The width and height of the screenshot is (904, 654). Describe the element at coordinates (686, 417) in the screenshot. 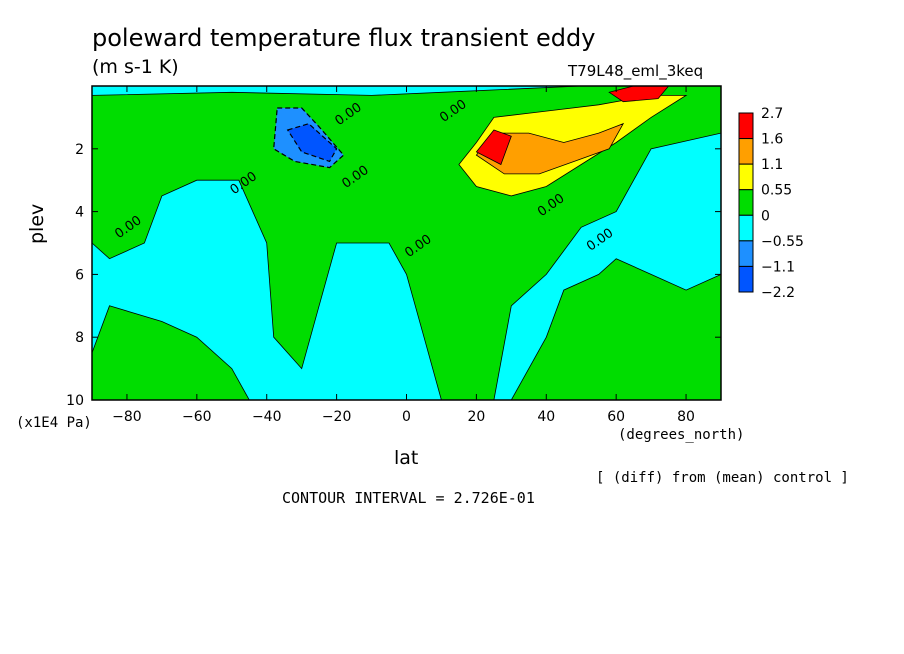

I see `x-tick-label: 80` at that location.